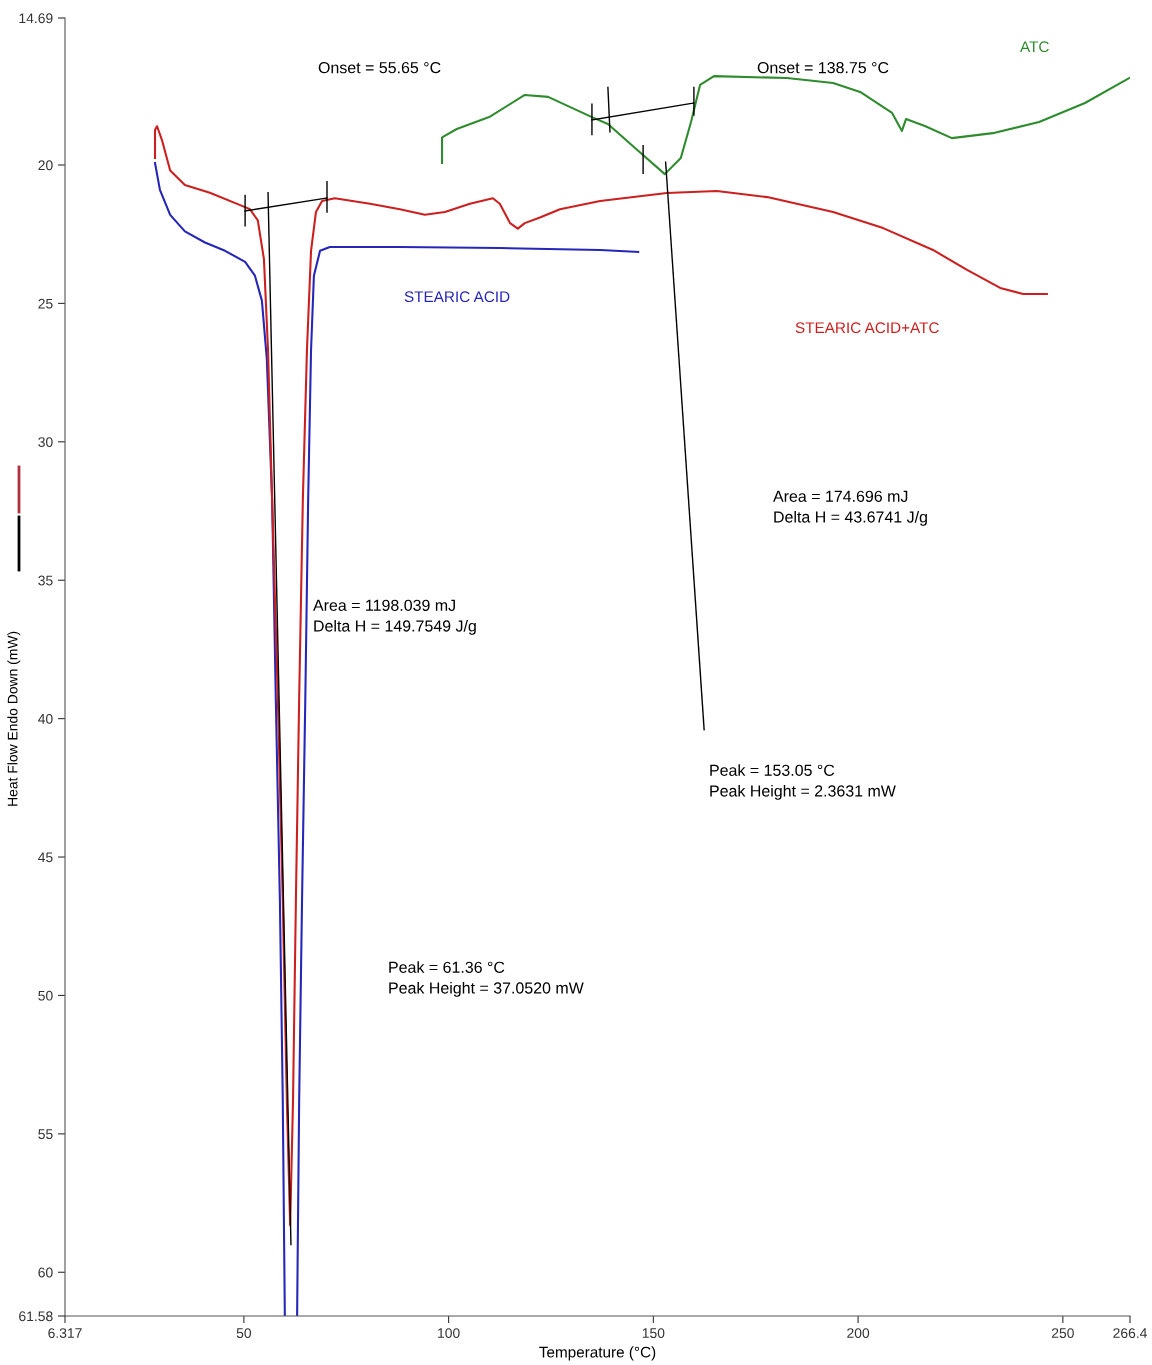 This screenshot has height=1365, width=1152. Describe the element at coordinates (457, 297) in the screenshot. I see `text: STEARIC ACID` at that location.